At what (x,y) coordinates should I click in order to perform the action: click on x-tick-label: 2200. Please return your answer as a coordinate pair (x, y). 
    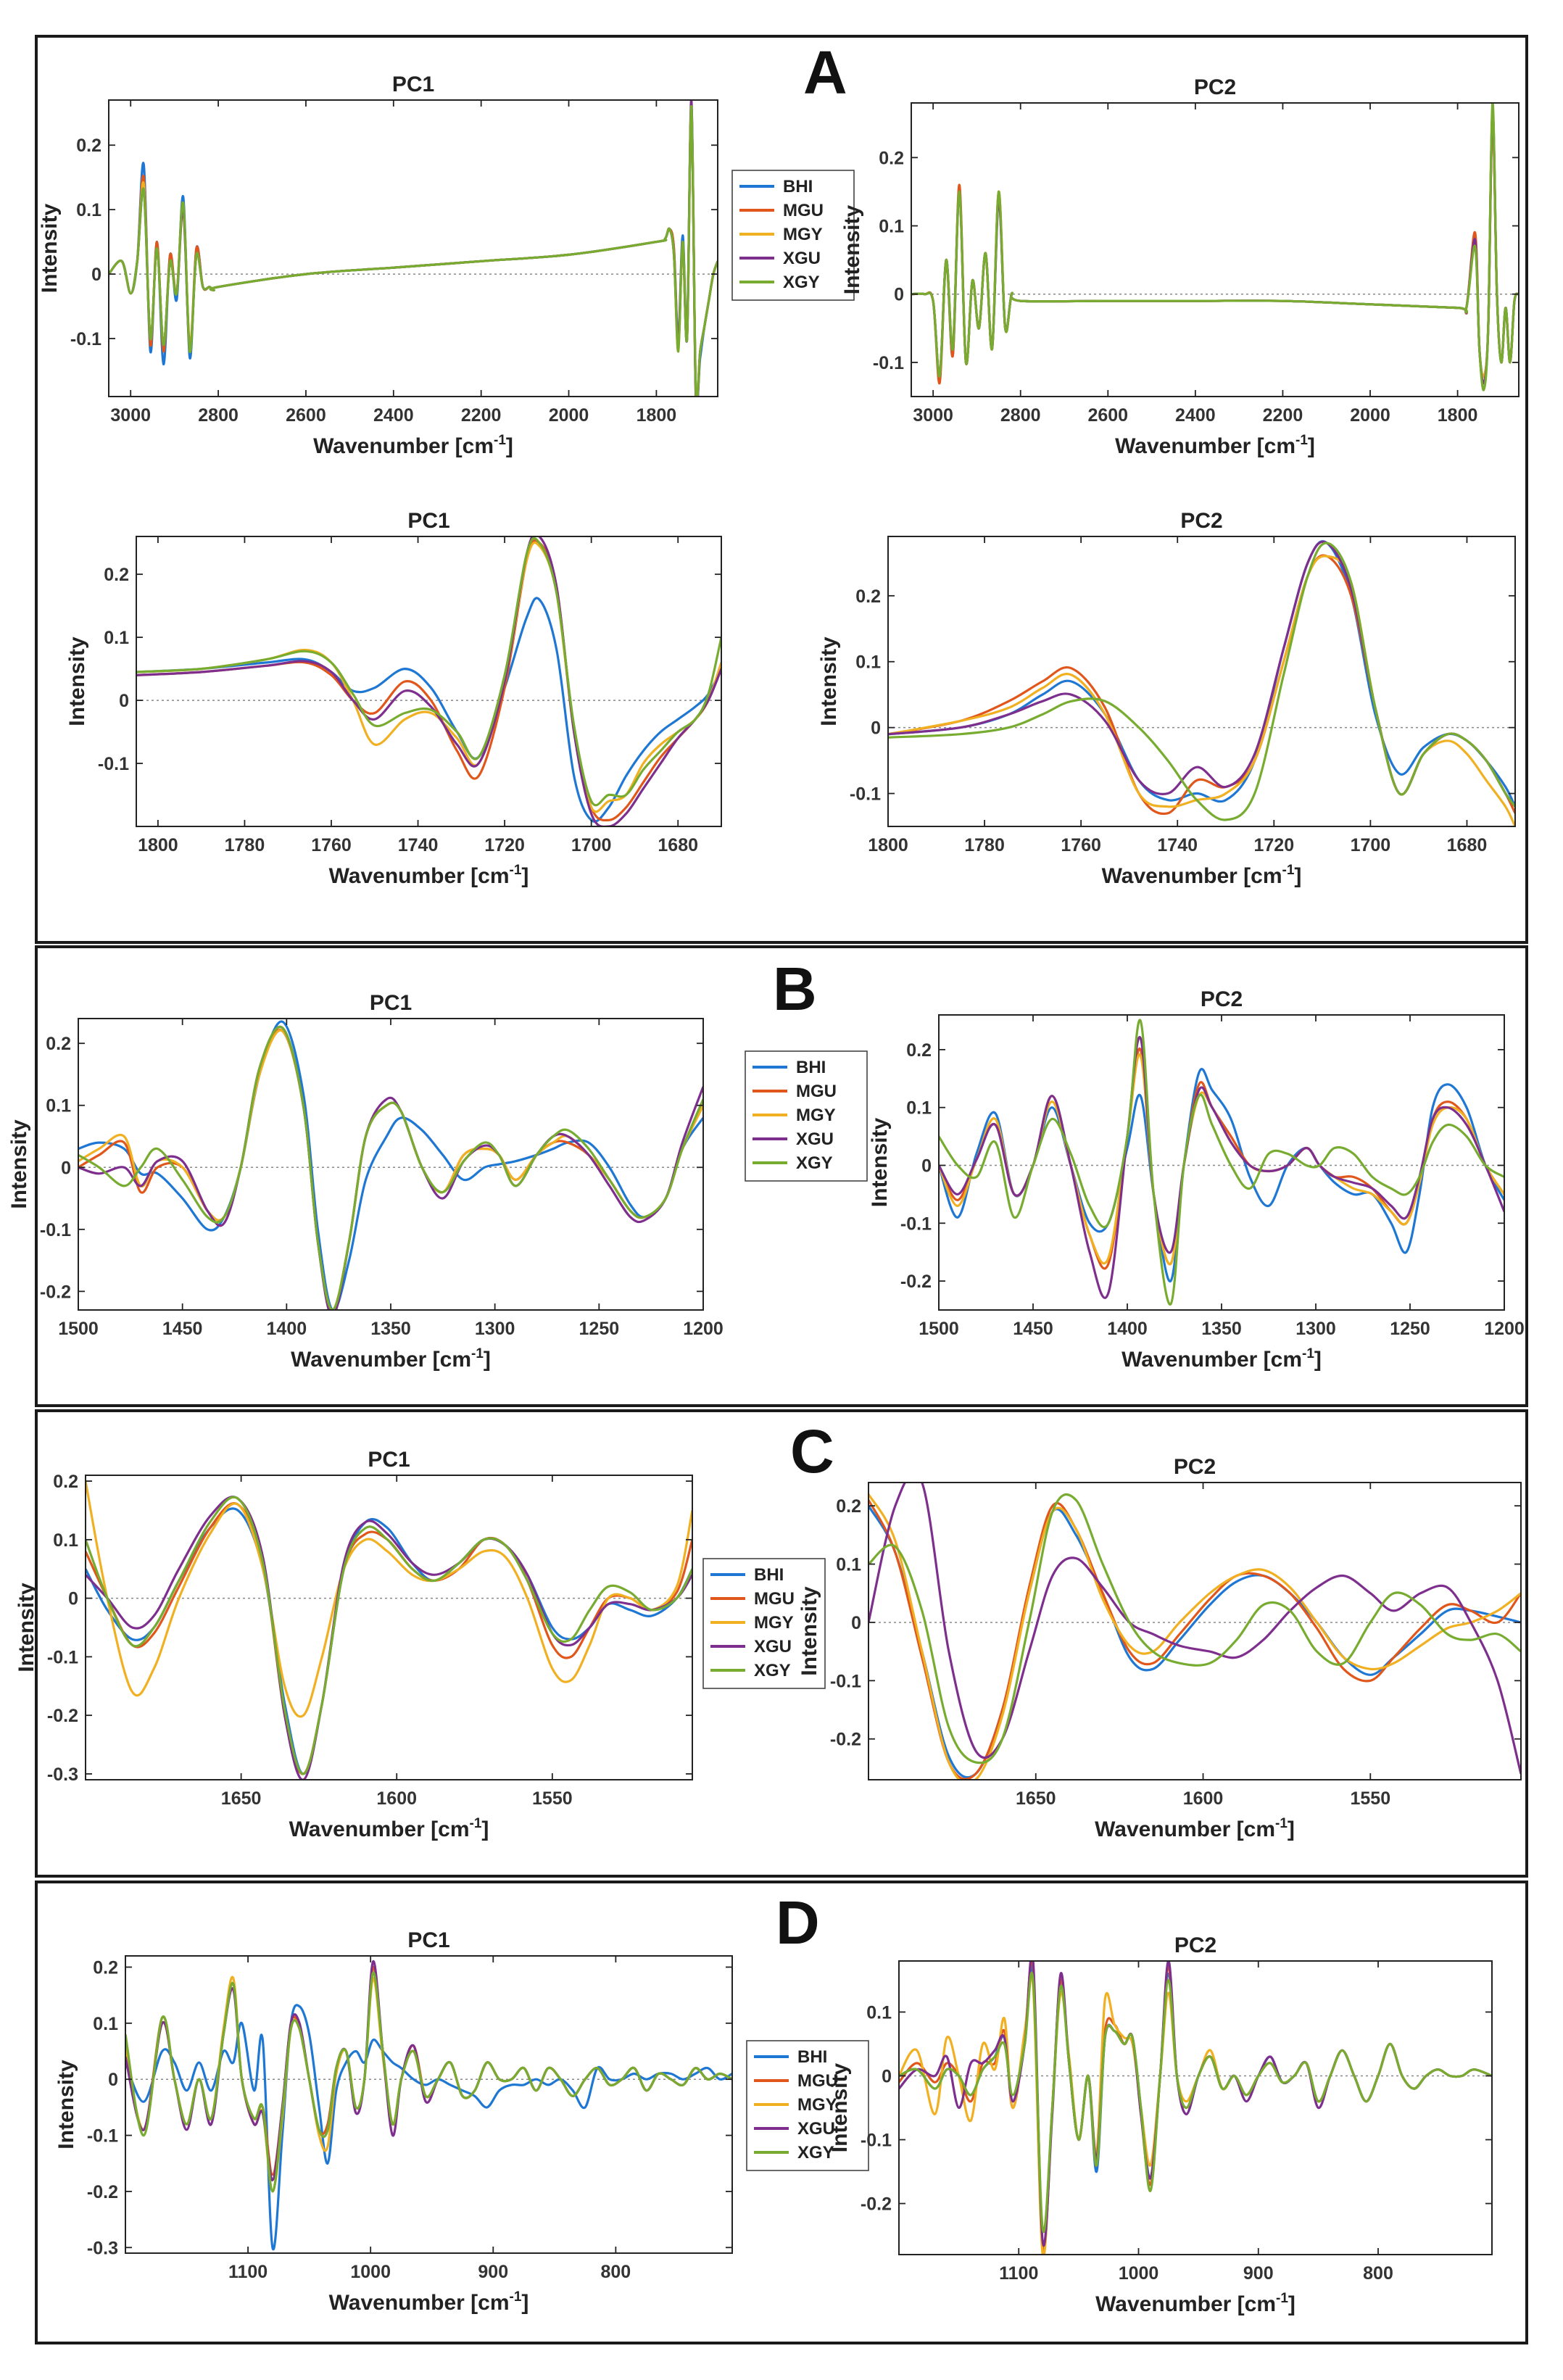
    Looking at the image, I should click on (481, 415).